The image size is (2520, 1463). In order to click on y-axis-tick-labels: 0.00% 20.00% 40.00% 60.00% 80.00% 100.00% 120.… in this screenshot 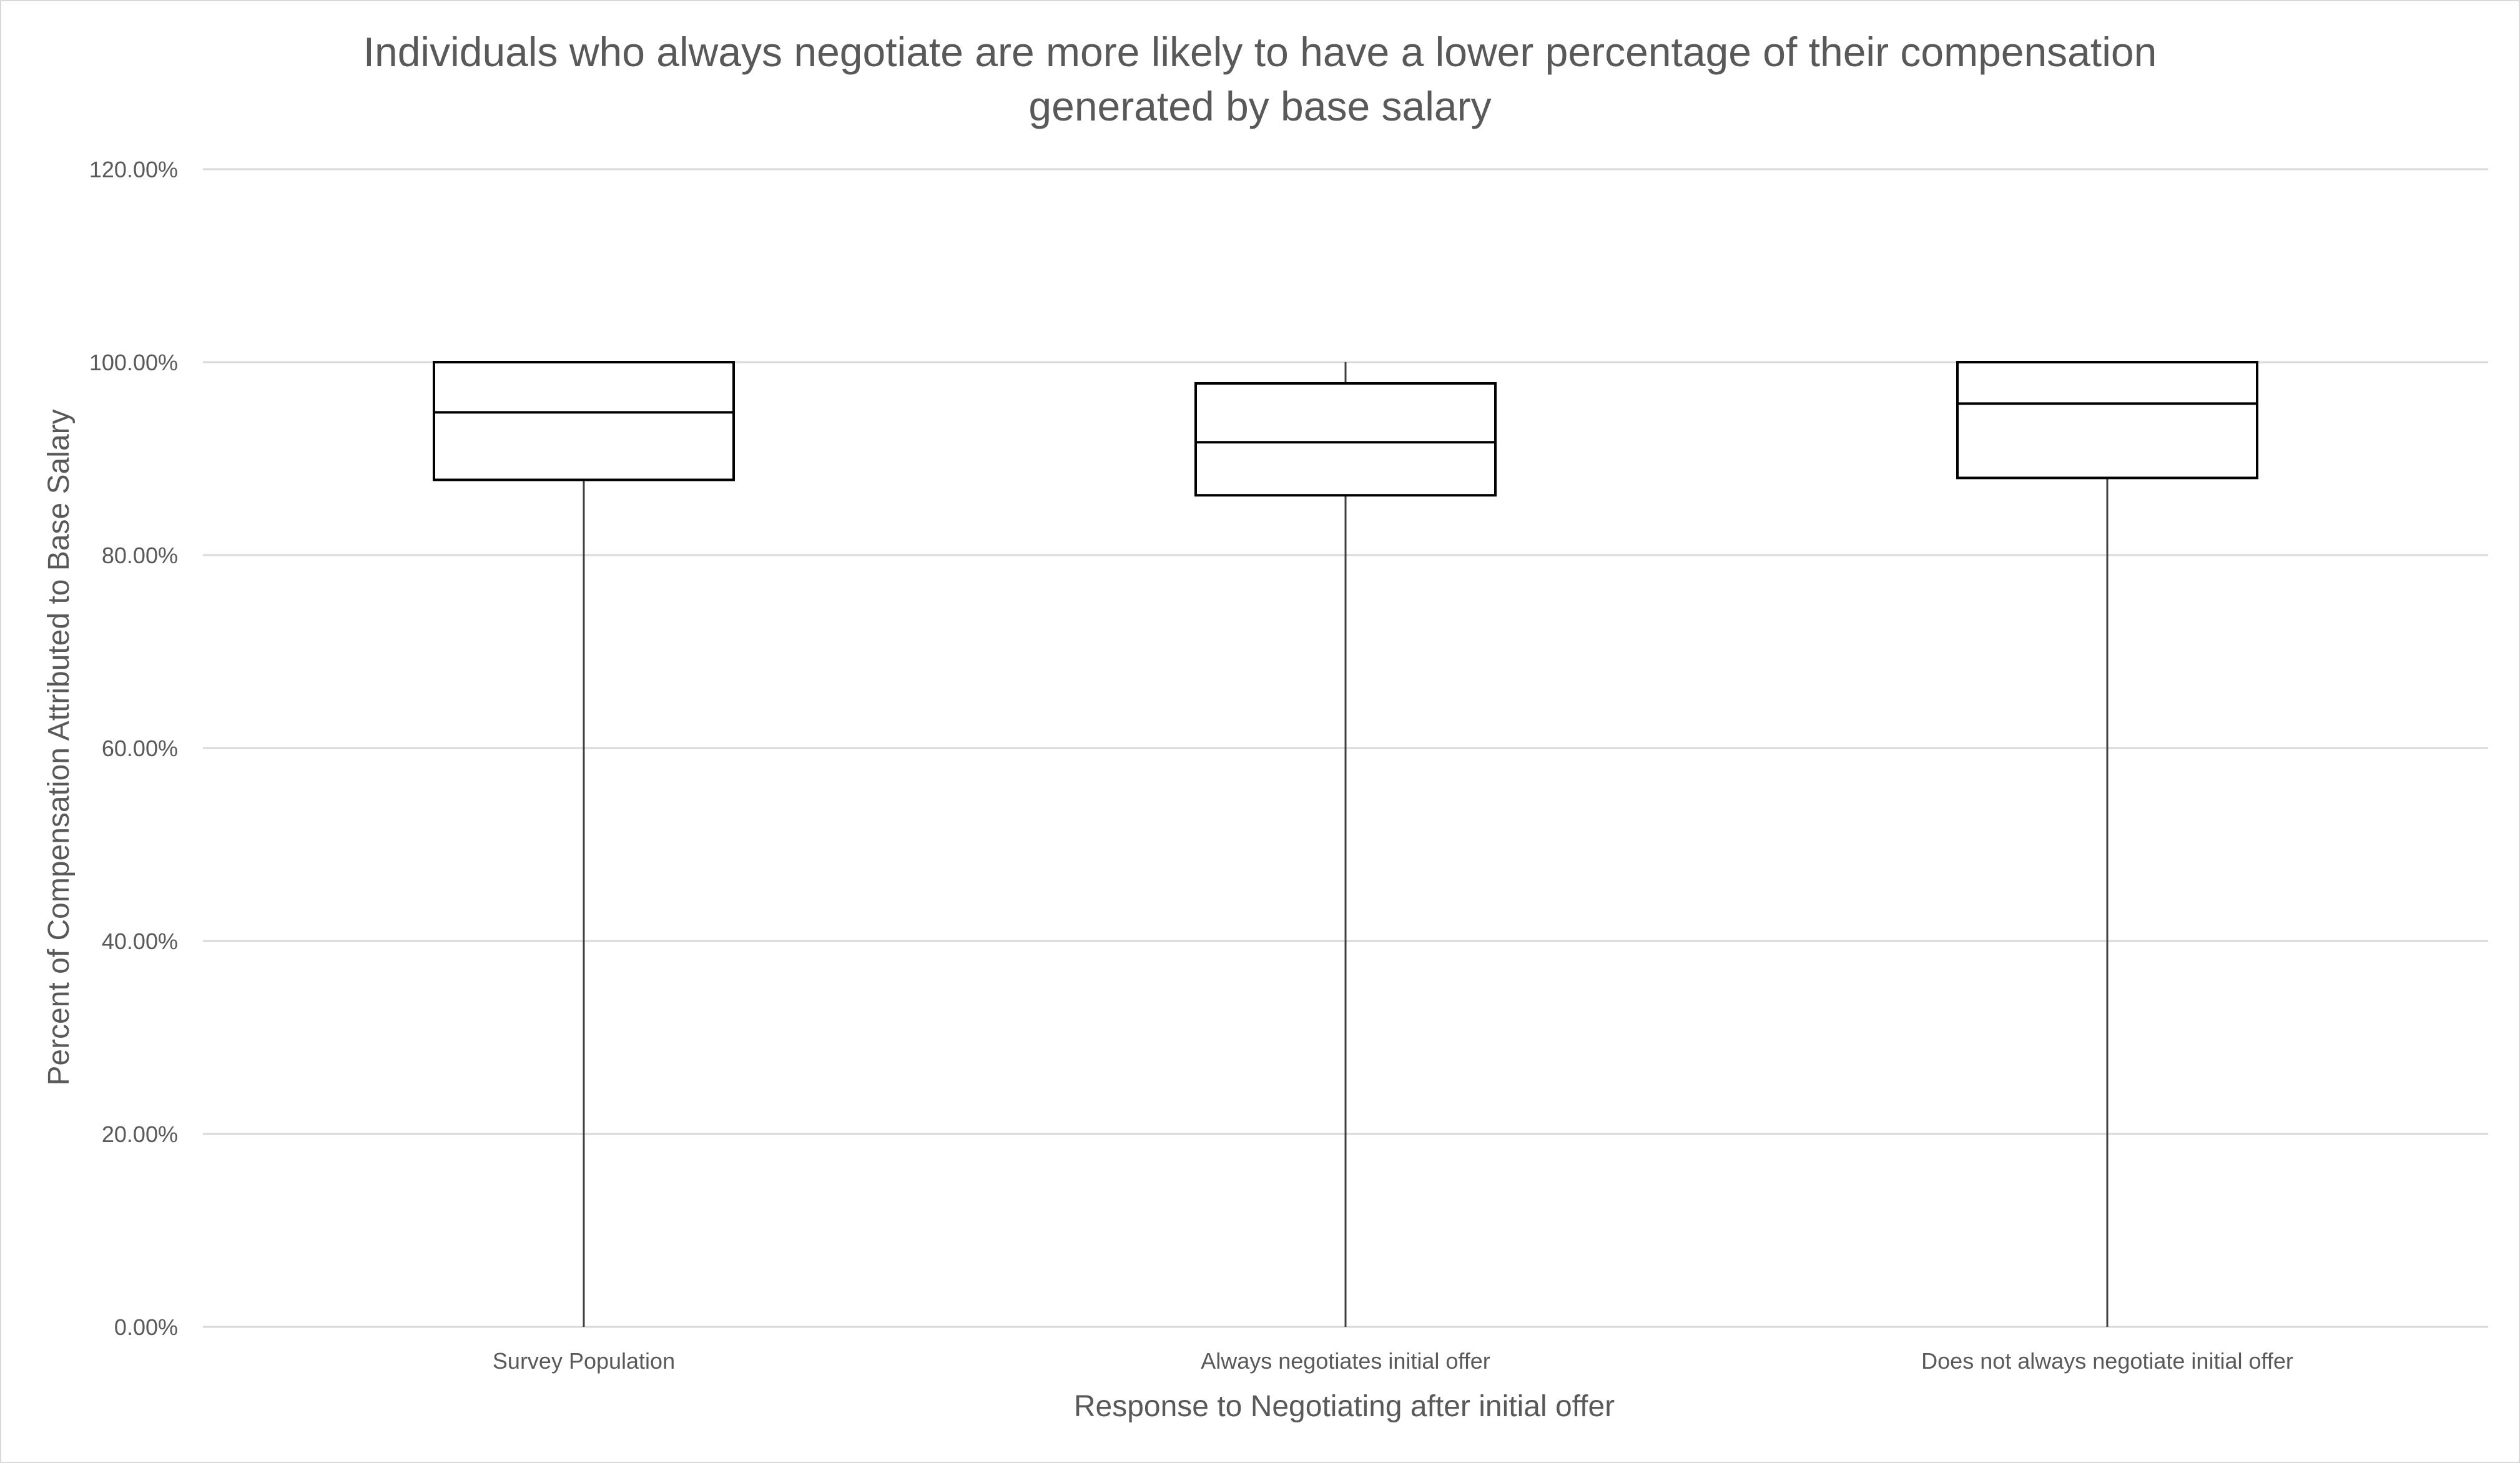, I will do `click(133, 748)`.